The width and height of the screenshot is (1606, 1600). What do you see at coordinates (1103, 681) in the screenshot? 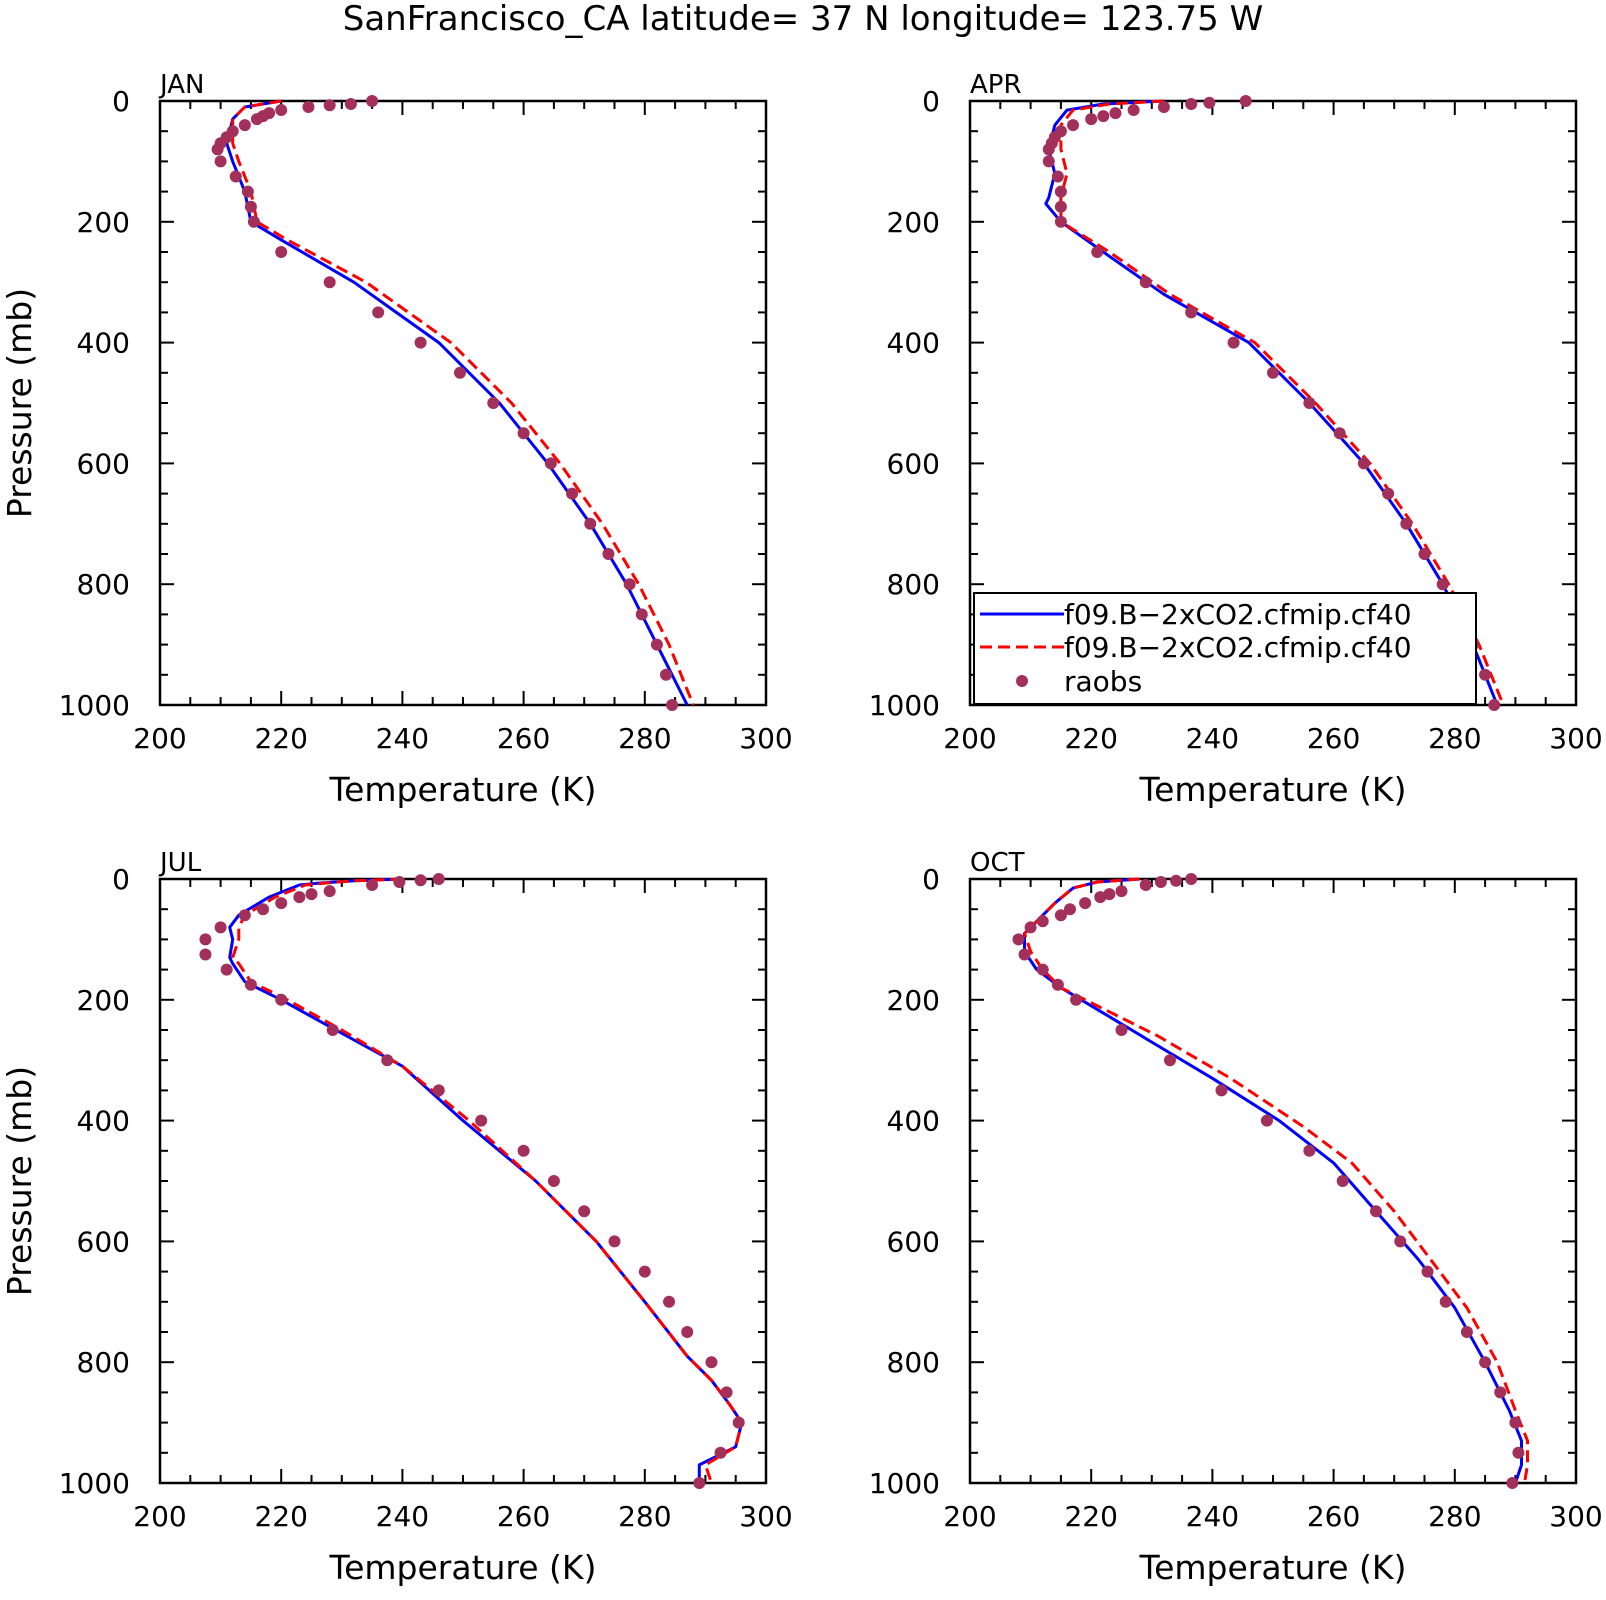
I see `legend-label: raobs` at bounding box center [1103, 681].